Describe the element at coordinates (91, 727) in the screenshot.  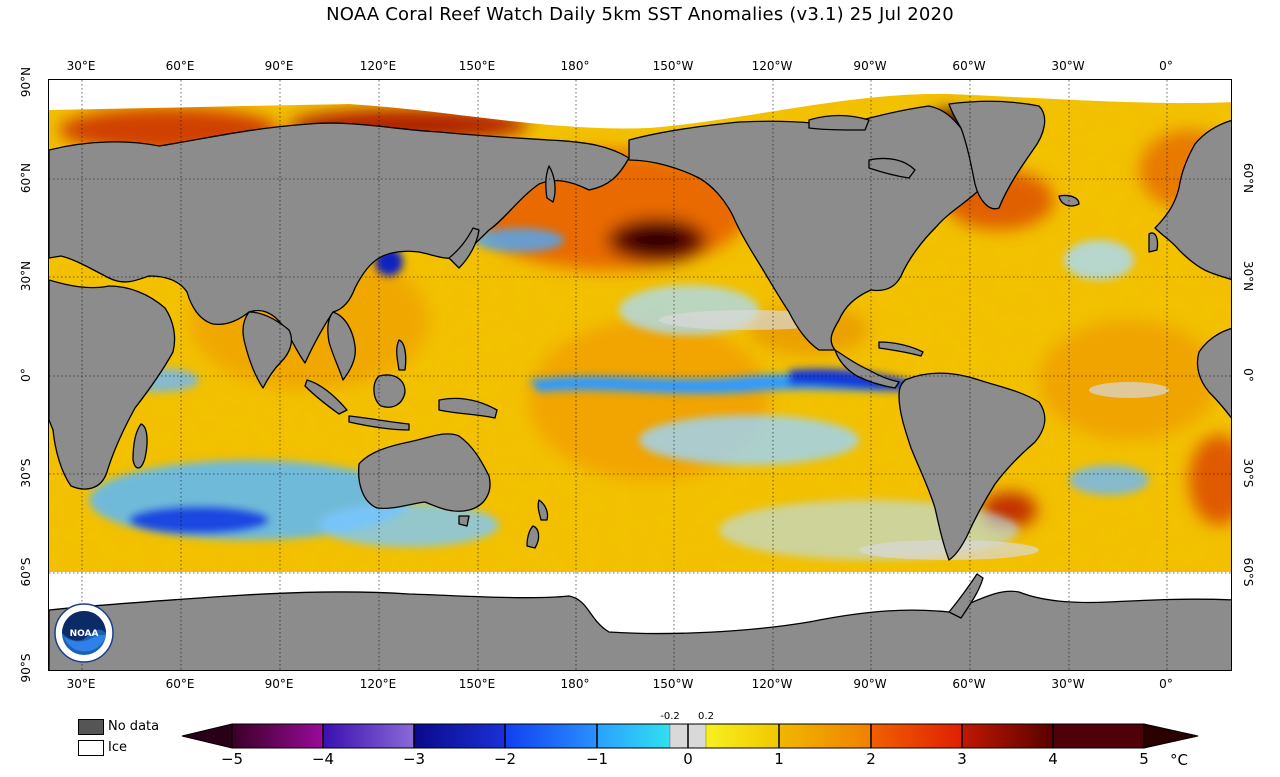
I see `no-data-swatch` at that location.